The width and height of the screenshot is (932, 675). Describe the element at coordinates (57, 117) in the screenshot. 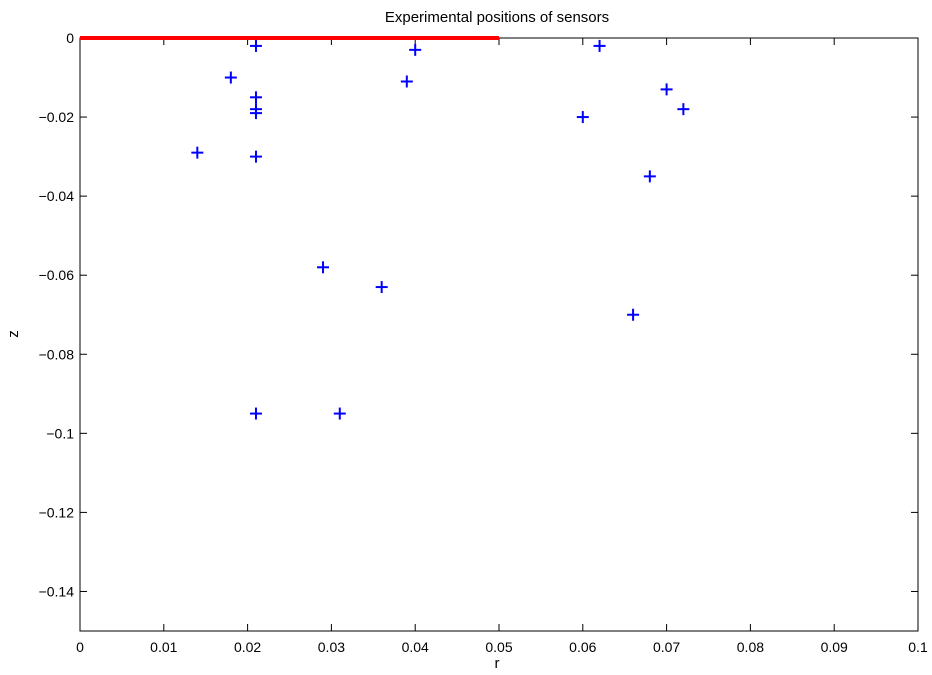

I see `y-tick-label: −0.02` at that location.